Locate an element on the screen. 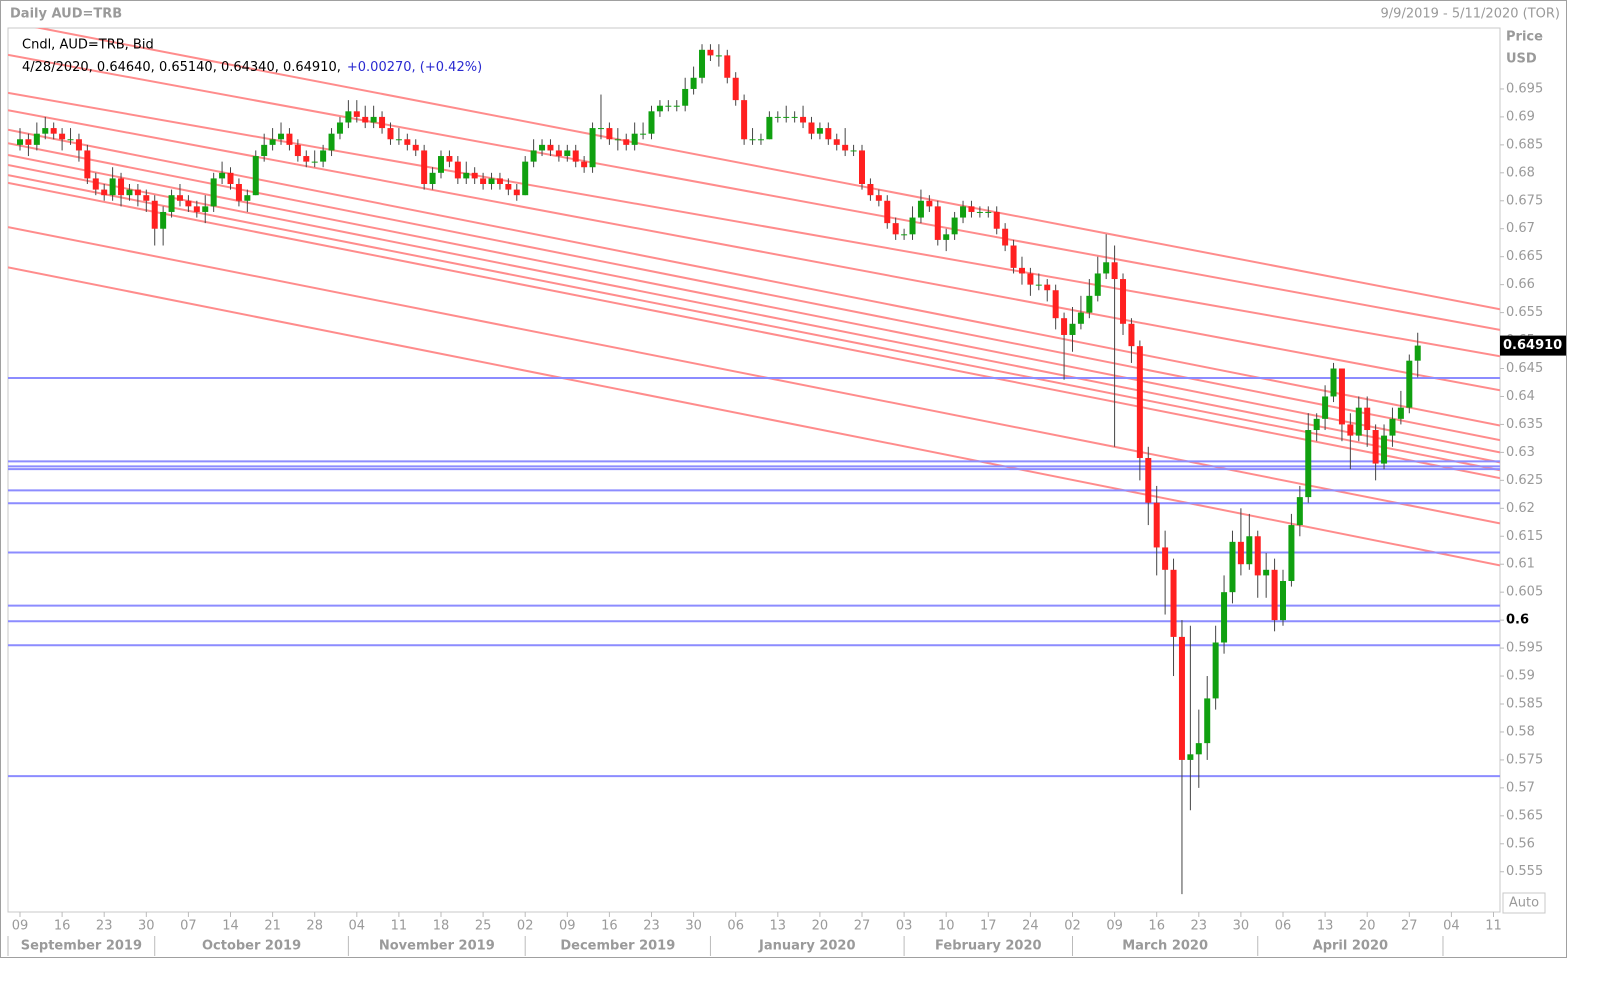 Image resolution: width=1600 pixels, height=983 pixels. x-tick-label: 14 is located at coordinates (230, 926).